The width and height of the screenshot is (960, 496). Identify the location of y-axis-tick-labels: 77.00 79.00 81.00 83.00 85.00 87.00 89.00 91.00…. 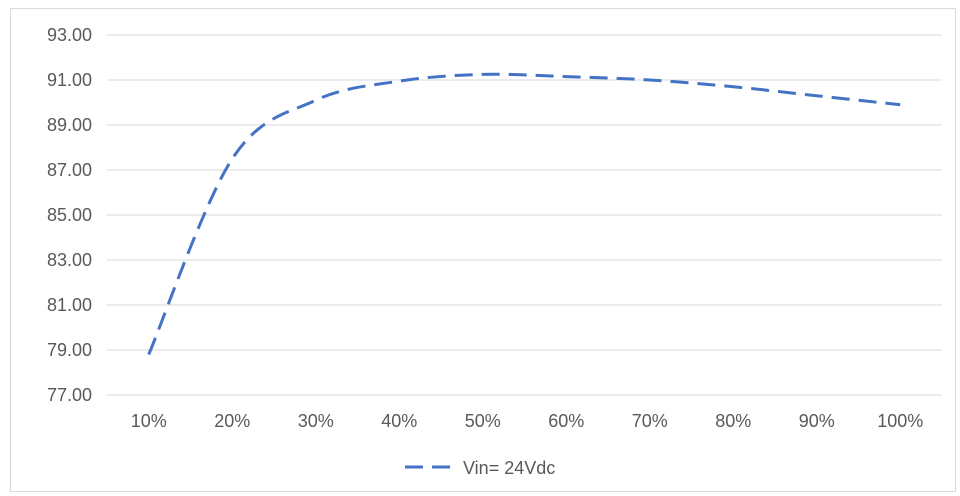
(69, 215).